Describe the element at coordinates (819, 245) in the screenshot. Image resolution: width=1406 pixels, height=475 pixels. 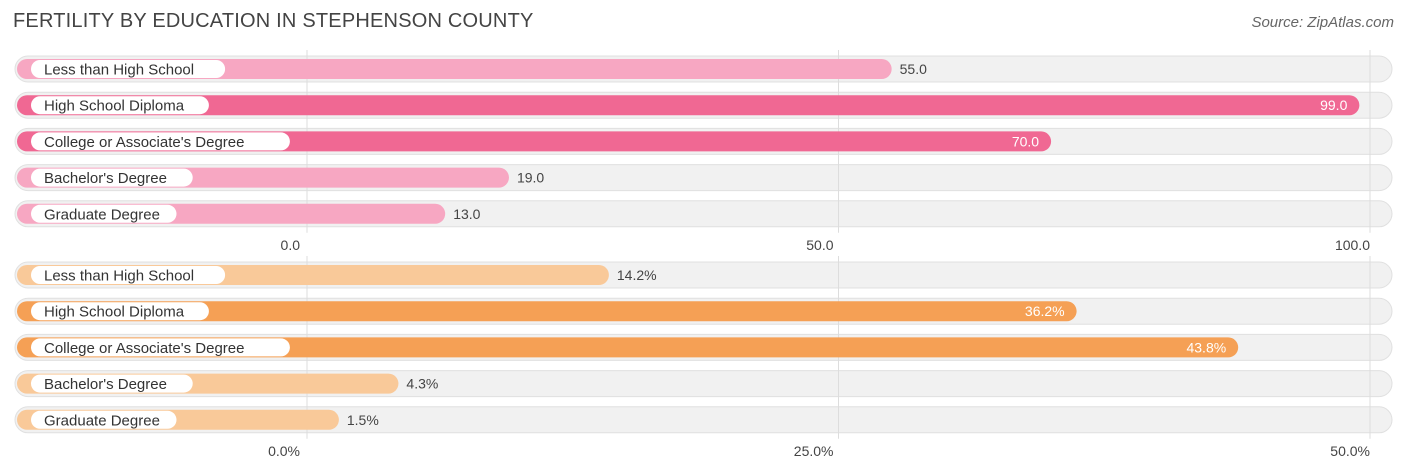
I see `tick-label: 50.0` at that location.